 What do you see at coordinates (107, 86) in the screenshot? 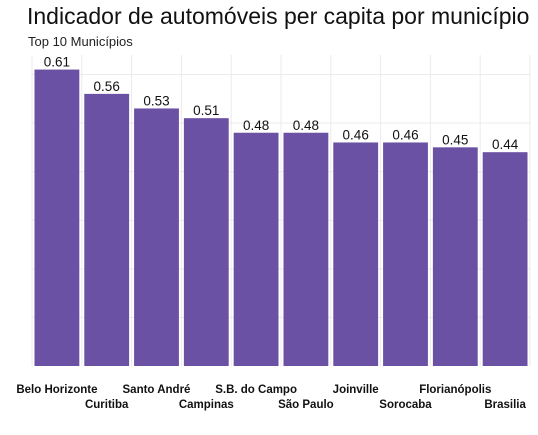
I see `bar-value-label: 0.56` at bounding box center [107, 86].